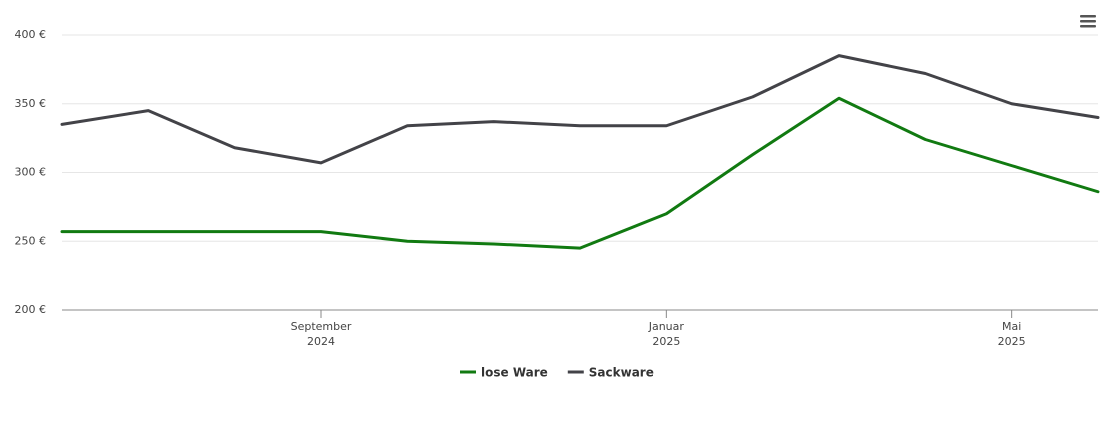 The width and height of the screenshot is (1110, 422). I want to click on x-tick-label: September 2024, so click(321, 334).